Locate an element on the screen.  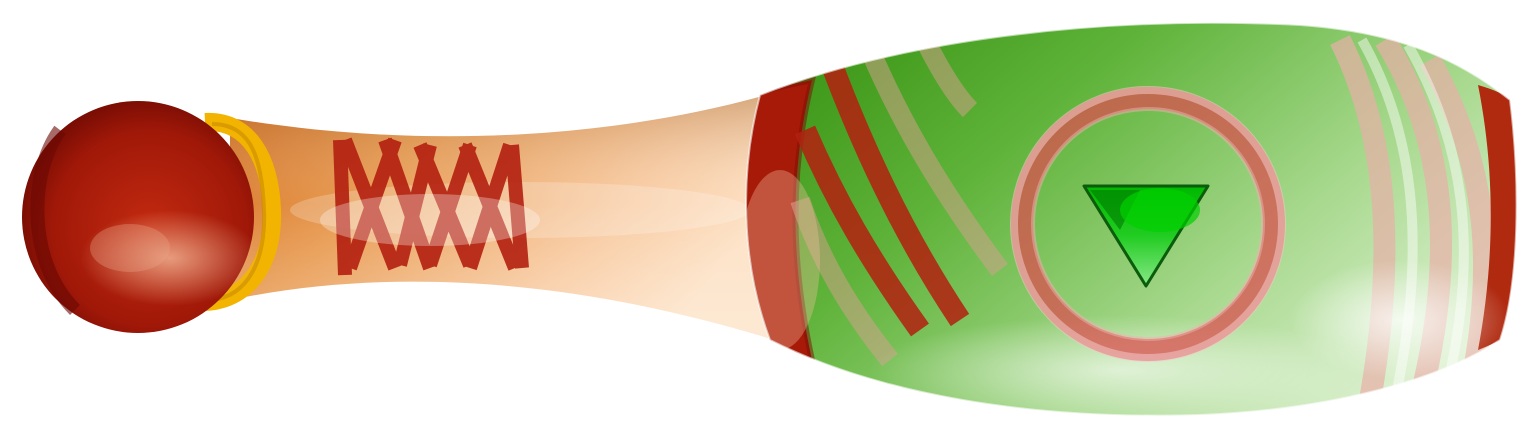
target-ring is located at coordinates (1148, 224).